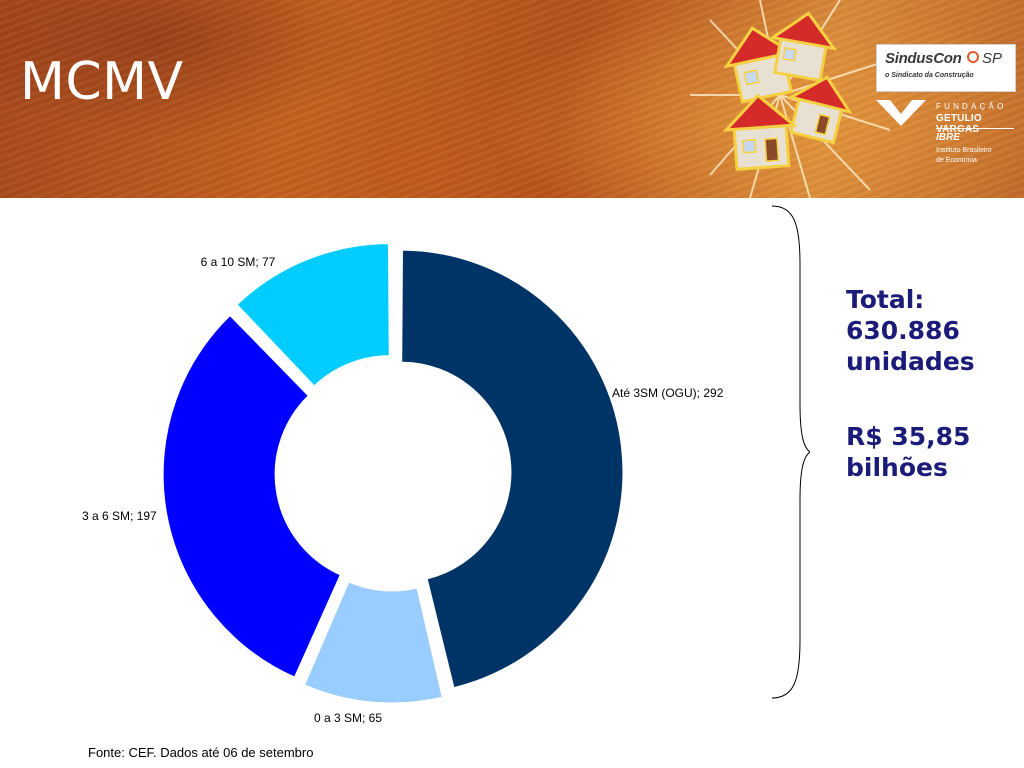 This screenshot has width=1024, height=768. Describe the element at coordinates (975, 128) in the screenshot. I see `fgv-logo-divider` at that location.